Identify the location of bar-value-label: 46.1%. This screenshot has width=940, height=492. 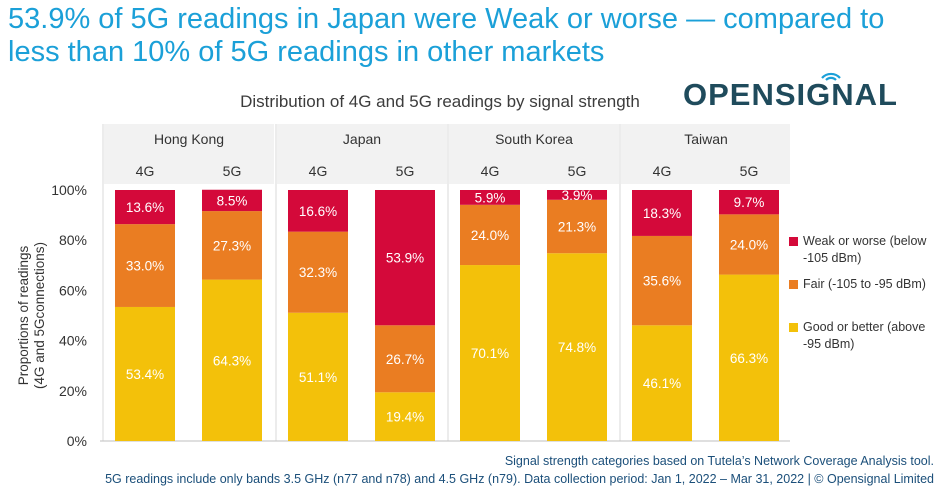
(662, 383).